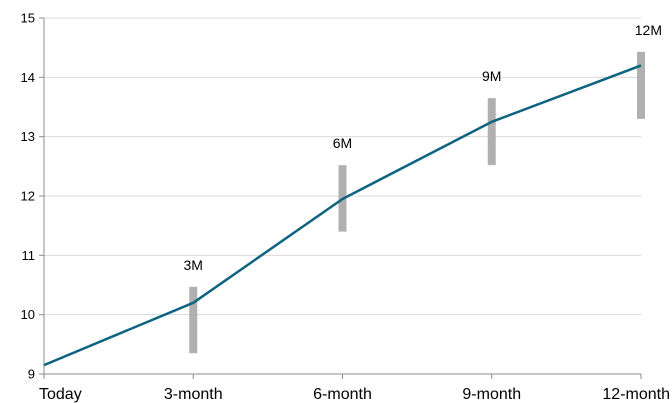  What do you see at coordinates (193, 265) in the screenshot?
I see `range-label-3M: 3M` at bounding box center [193, 265].